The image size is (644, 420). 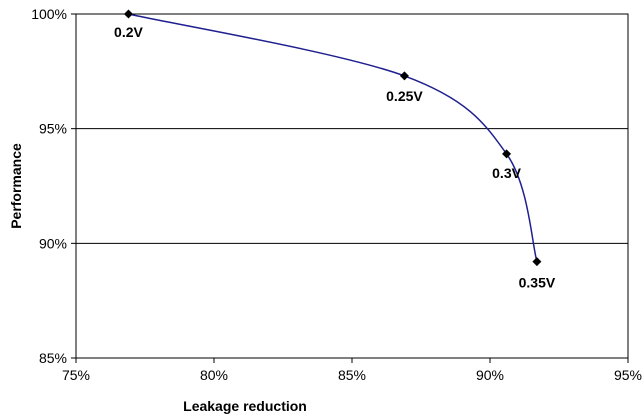 I want to click on x-axis-ticks: 75% 80% 85% 90% 95%, so click(x=352, y=370).